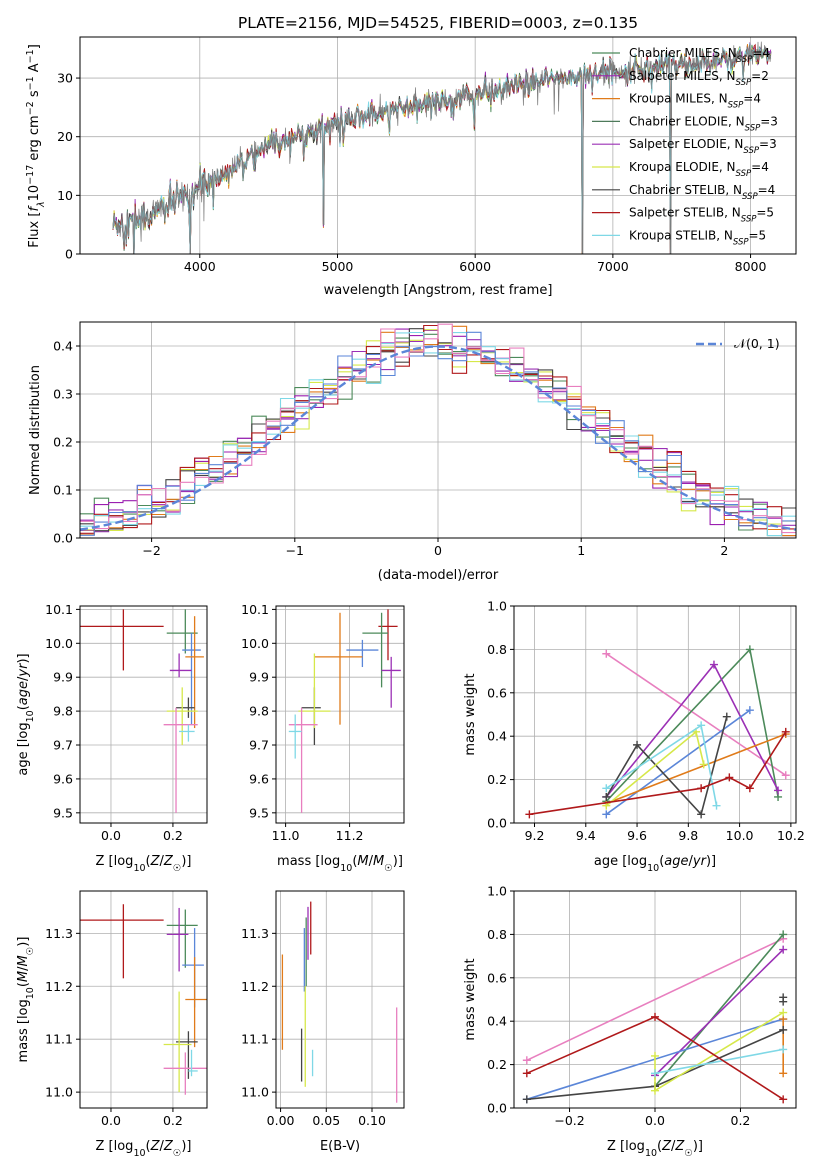 The image size is (819, 1170). What do you see at coordinates (255, 1092) in the screenshot?
I see `y-tick-label: 11.0` at bounding box center [255, 1092].